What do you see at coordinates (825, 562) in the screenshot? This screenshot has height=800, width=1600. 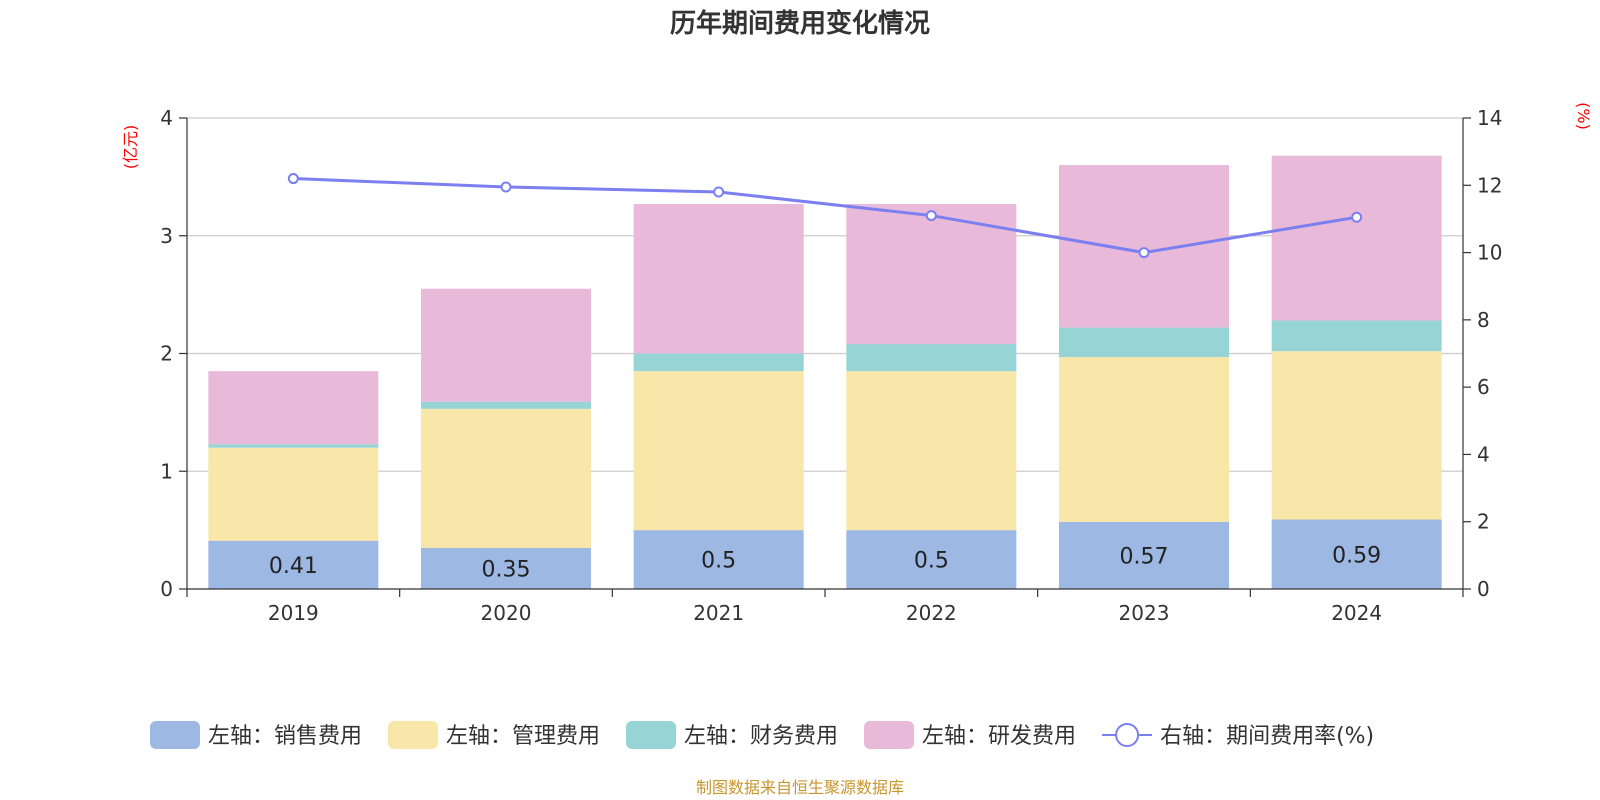 I see `bar-data-labels: 0.41 0.35 0.5 0.5 0.57 0.59` at bounding box center [825, 562].